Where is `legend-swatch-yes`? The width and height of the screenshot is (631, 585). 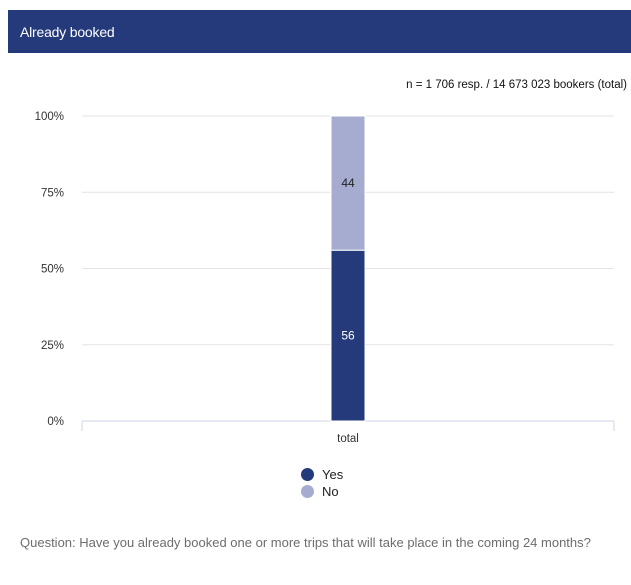 legend-swatch-yes is located at coordinates (307, 474).